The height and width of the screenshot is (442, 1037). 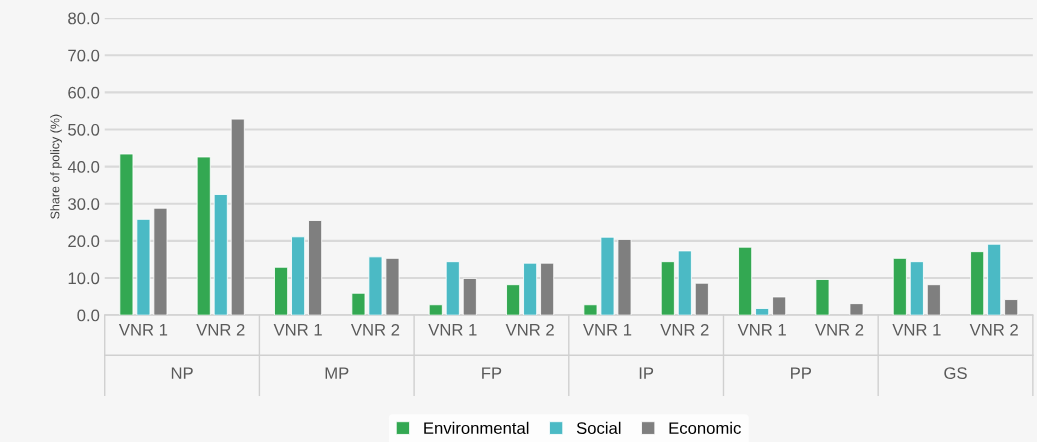 What do you see at coordinates (705, 428) in the screenshot?
I see `legend-label: Economic` at bounding box center [705, 428].